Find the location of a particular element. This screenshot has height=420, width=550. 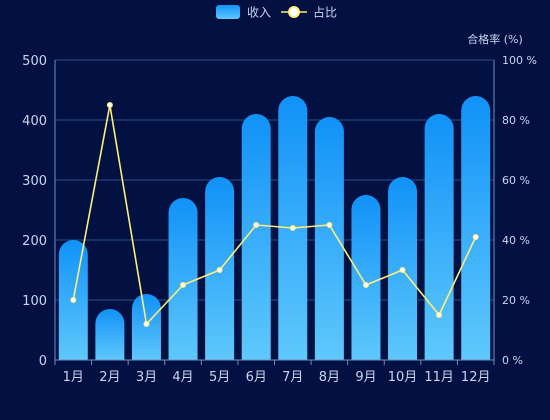

y-left-tick-label: 0 is located at coordinates (43, 361).